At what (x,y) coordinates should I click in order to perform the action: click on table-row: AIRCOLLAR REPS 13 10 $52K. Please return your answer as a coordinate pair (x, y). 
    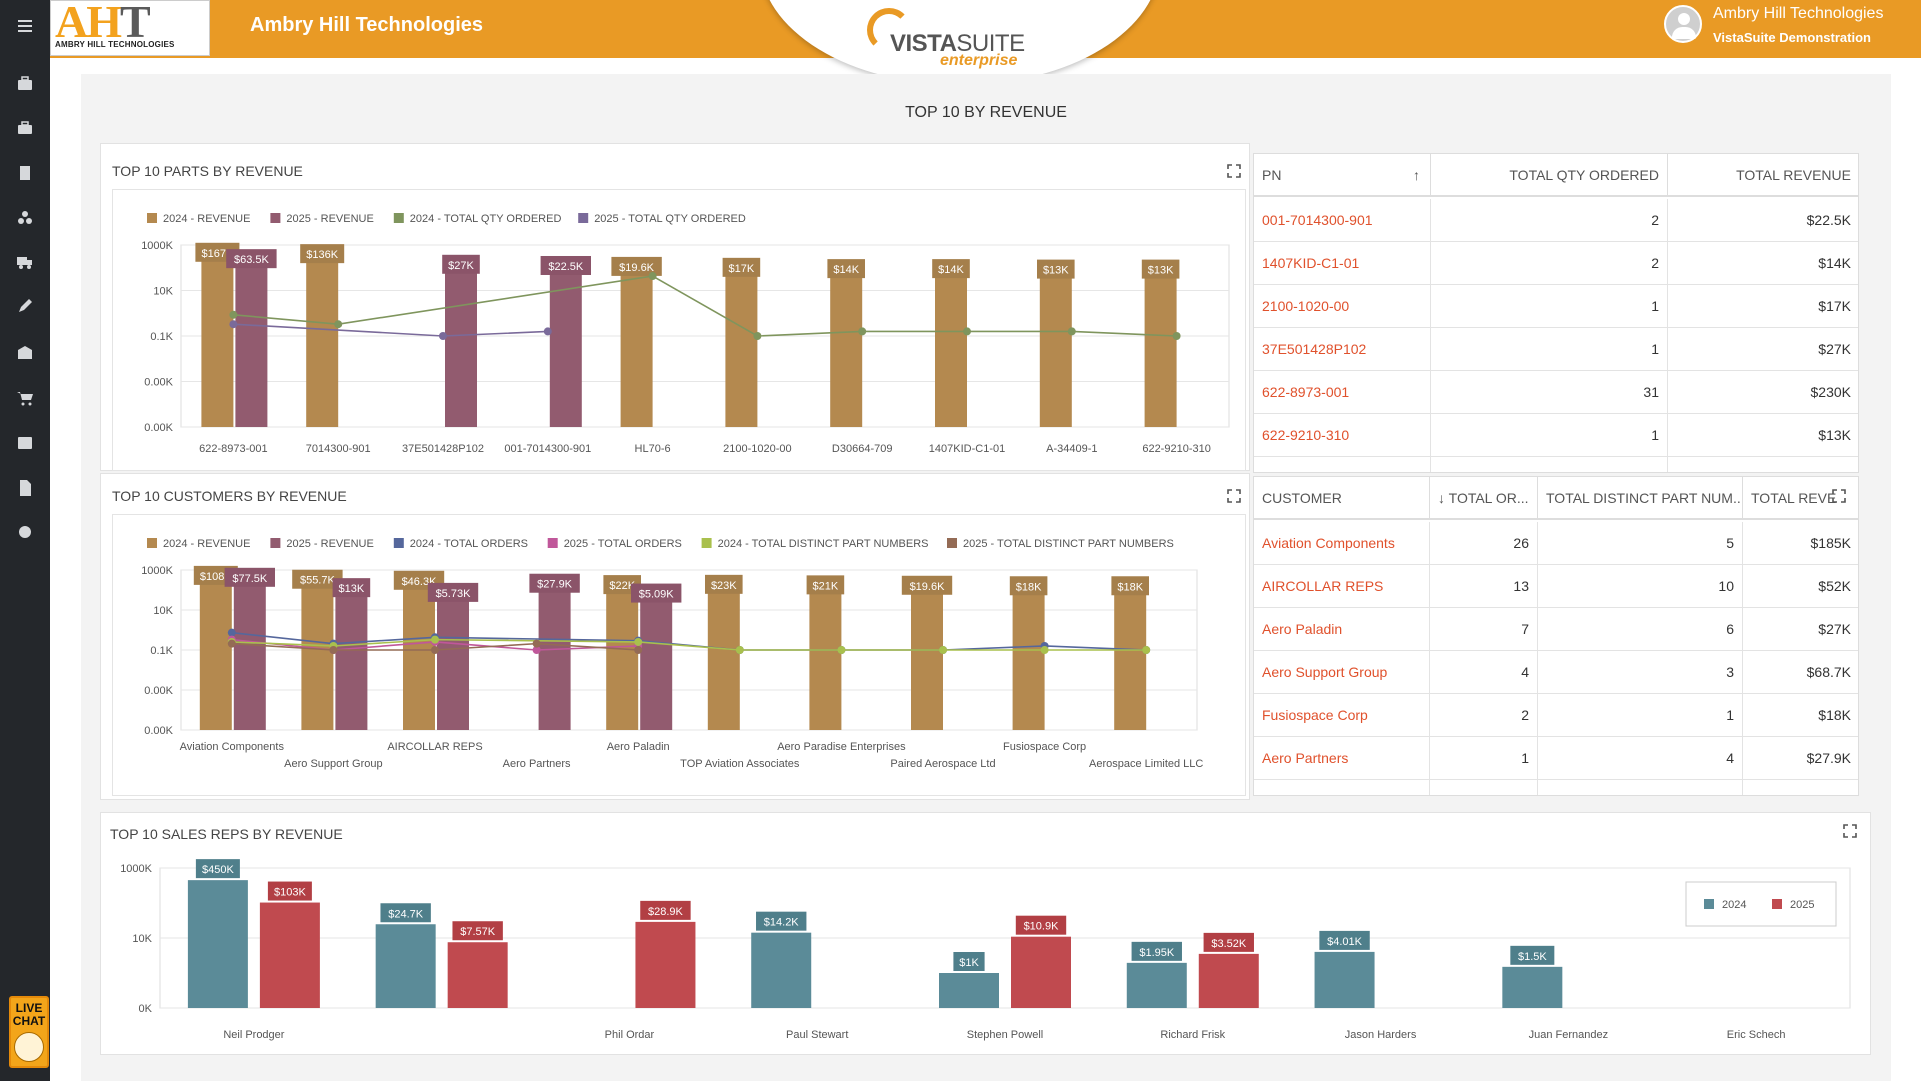
    Looking at the image, I should click on (1556, 586).